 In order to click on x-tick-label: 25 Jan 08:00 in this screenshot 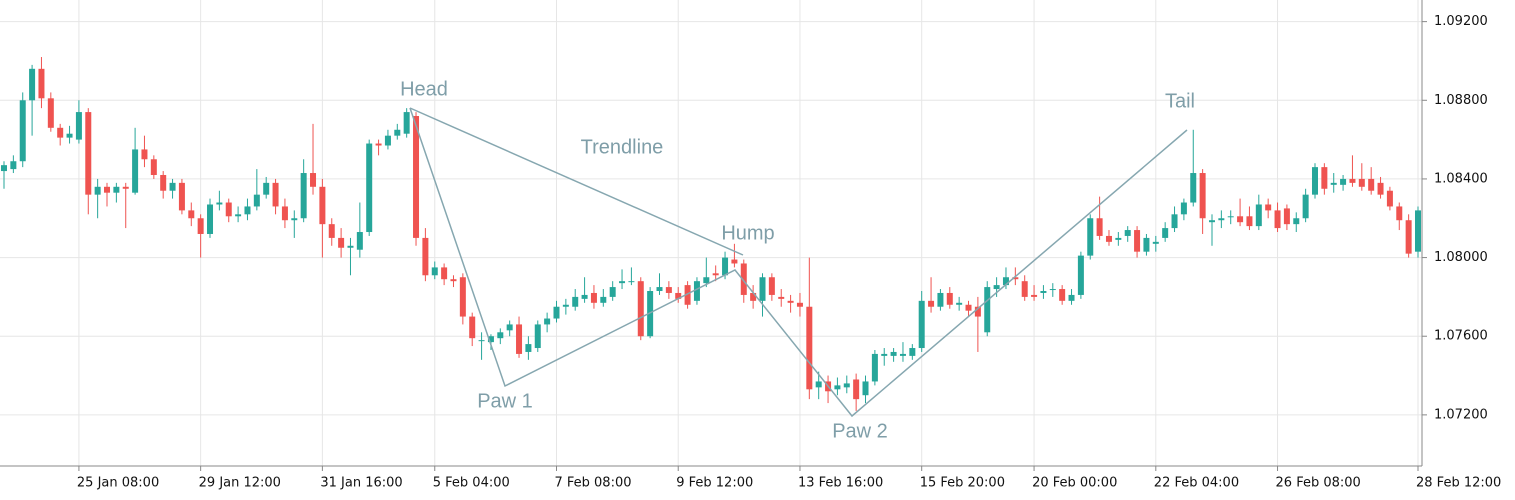, I will do `click(118, 483)`.